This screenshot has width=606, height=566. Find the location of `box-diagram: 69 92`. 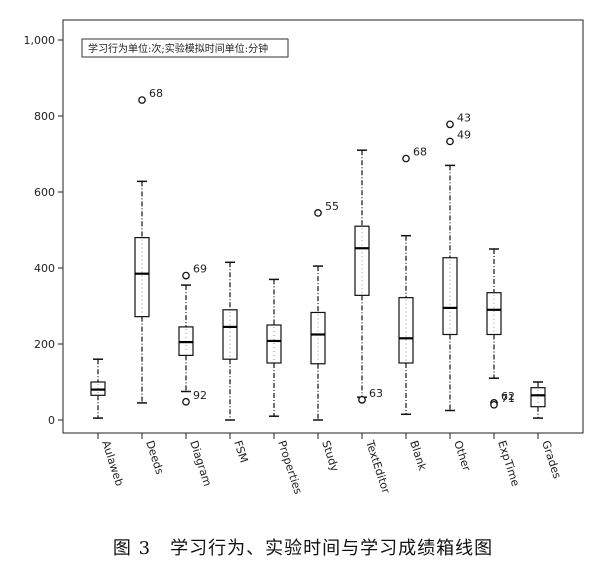

box-diagram: 69 92 is located at coordinates (192, 334).